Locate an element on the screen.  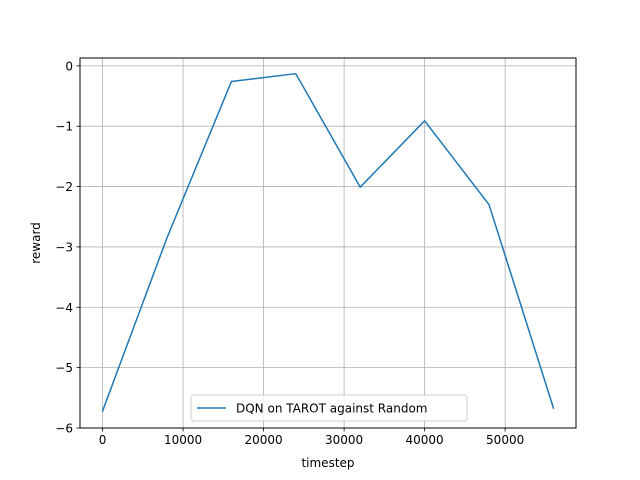
legend-entry-label: DQN on TAROT against Random is located at coordinates (332, 409).